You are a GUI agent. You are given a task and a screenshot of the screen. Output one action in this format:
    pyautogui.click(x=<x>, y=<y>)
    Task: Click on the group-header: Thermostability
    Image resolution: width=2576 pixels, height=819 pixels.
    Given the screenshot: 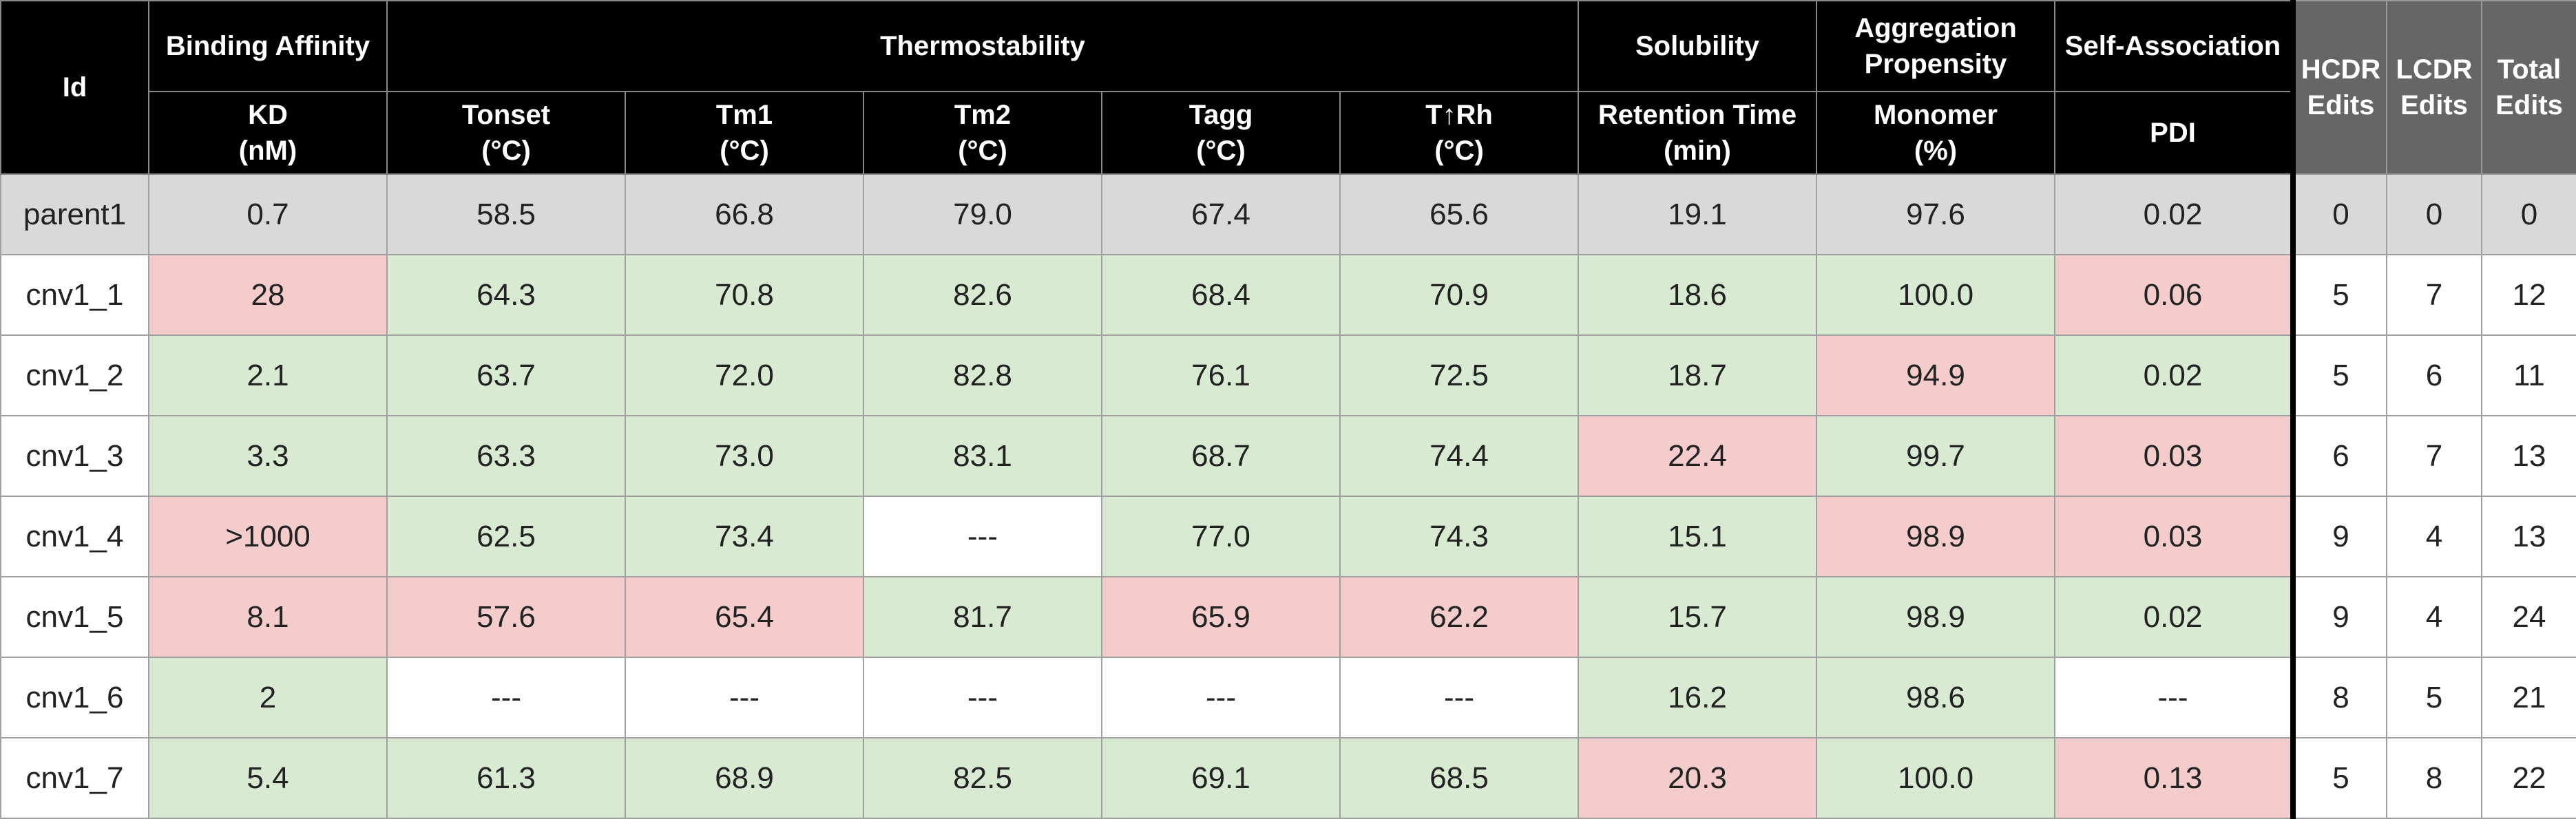 What is the action you would take?
    pyautogui.click(x=982, y=46)
    